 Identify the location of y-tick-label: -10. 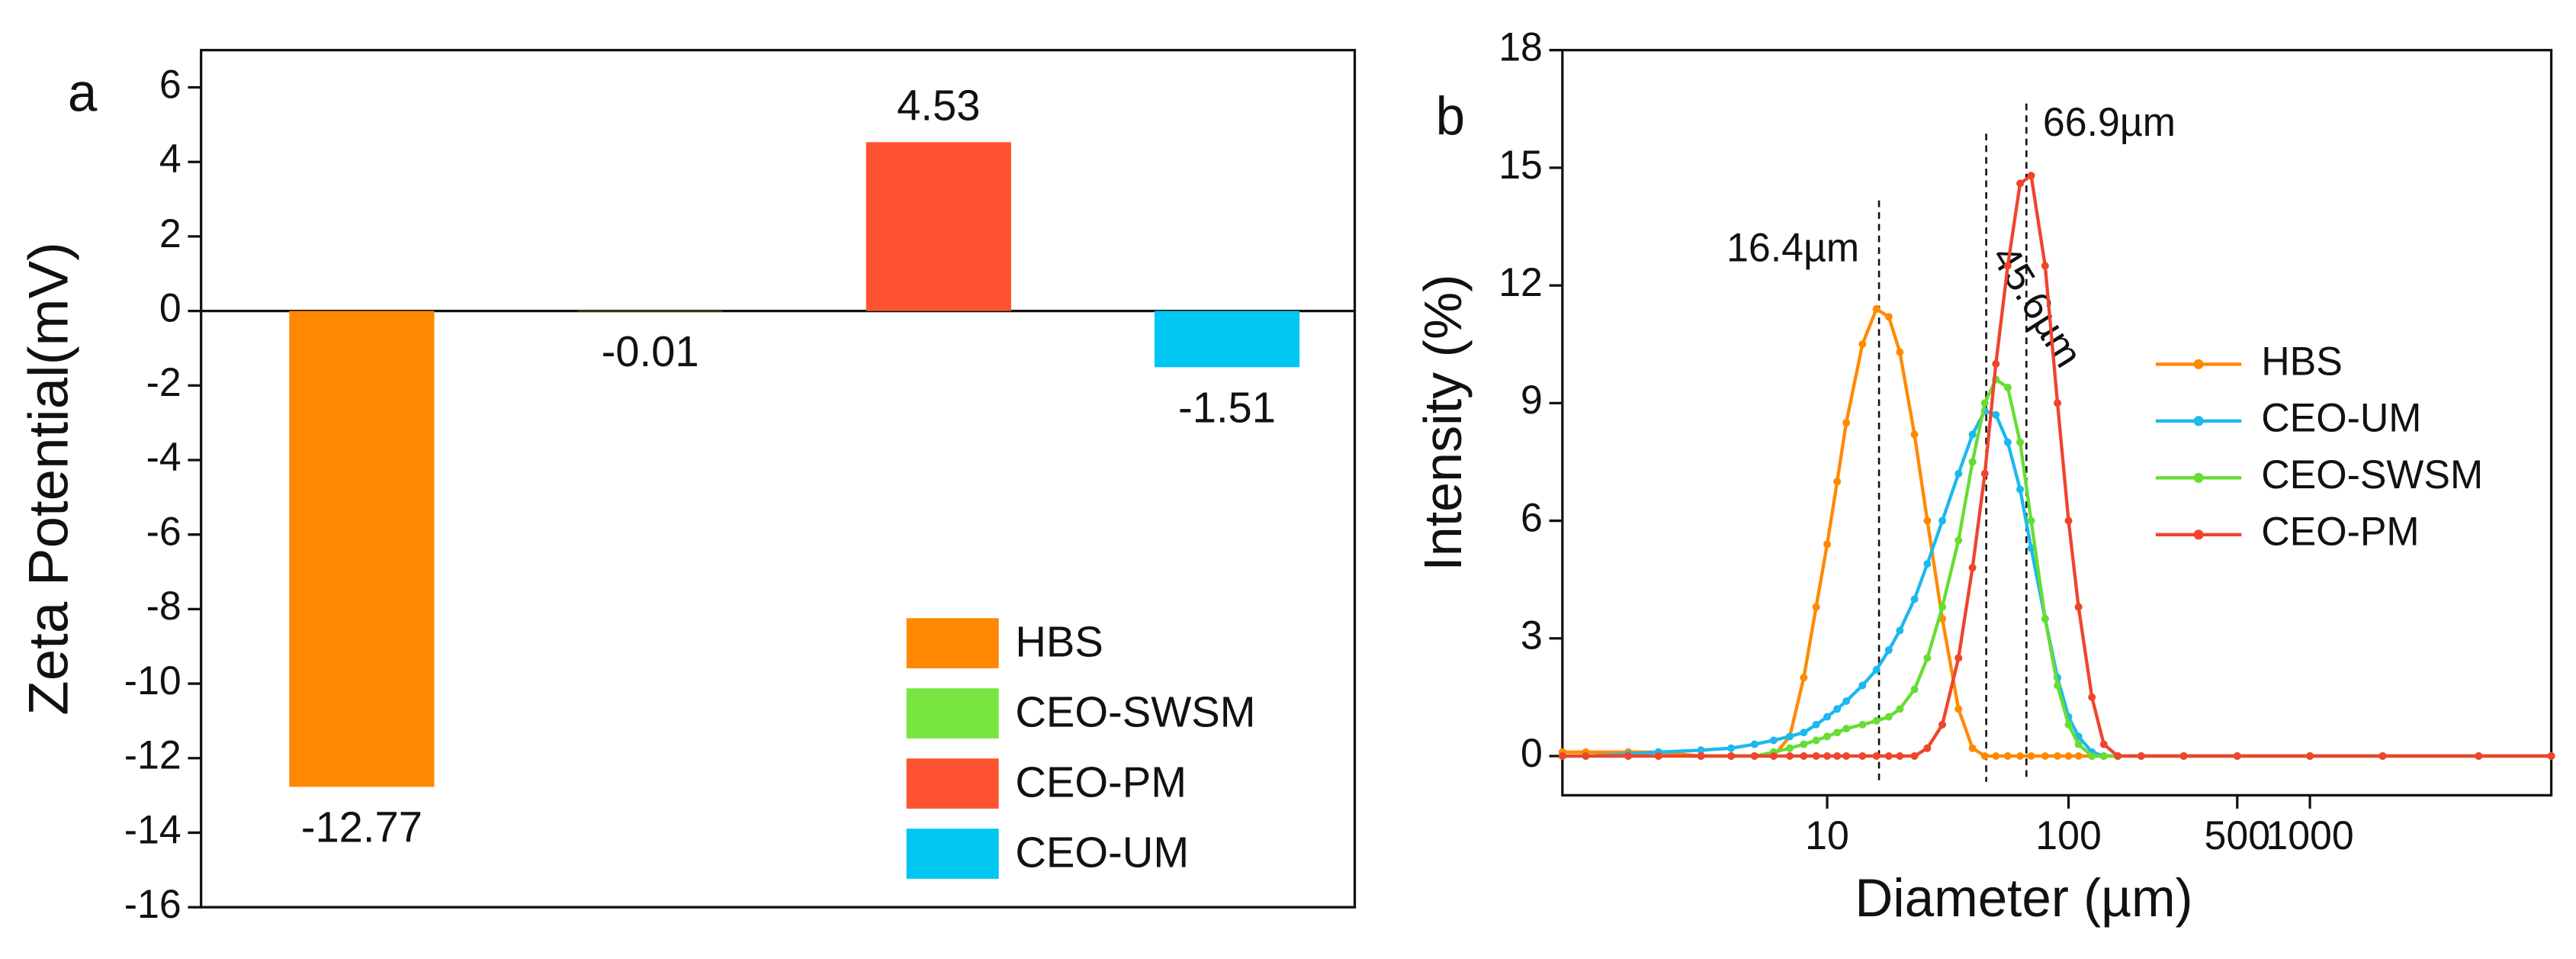
(152, 681).